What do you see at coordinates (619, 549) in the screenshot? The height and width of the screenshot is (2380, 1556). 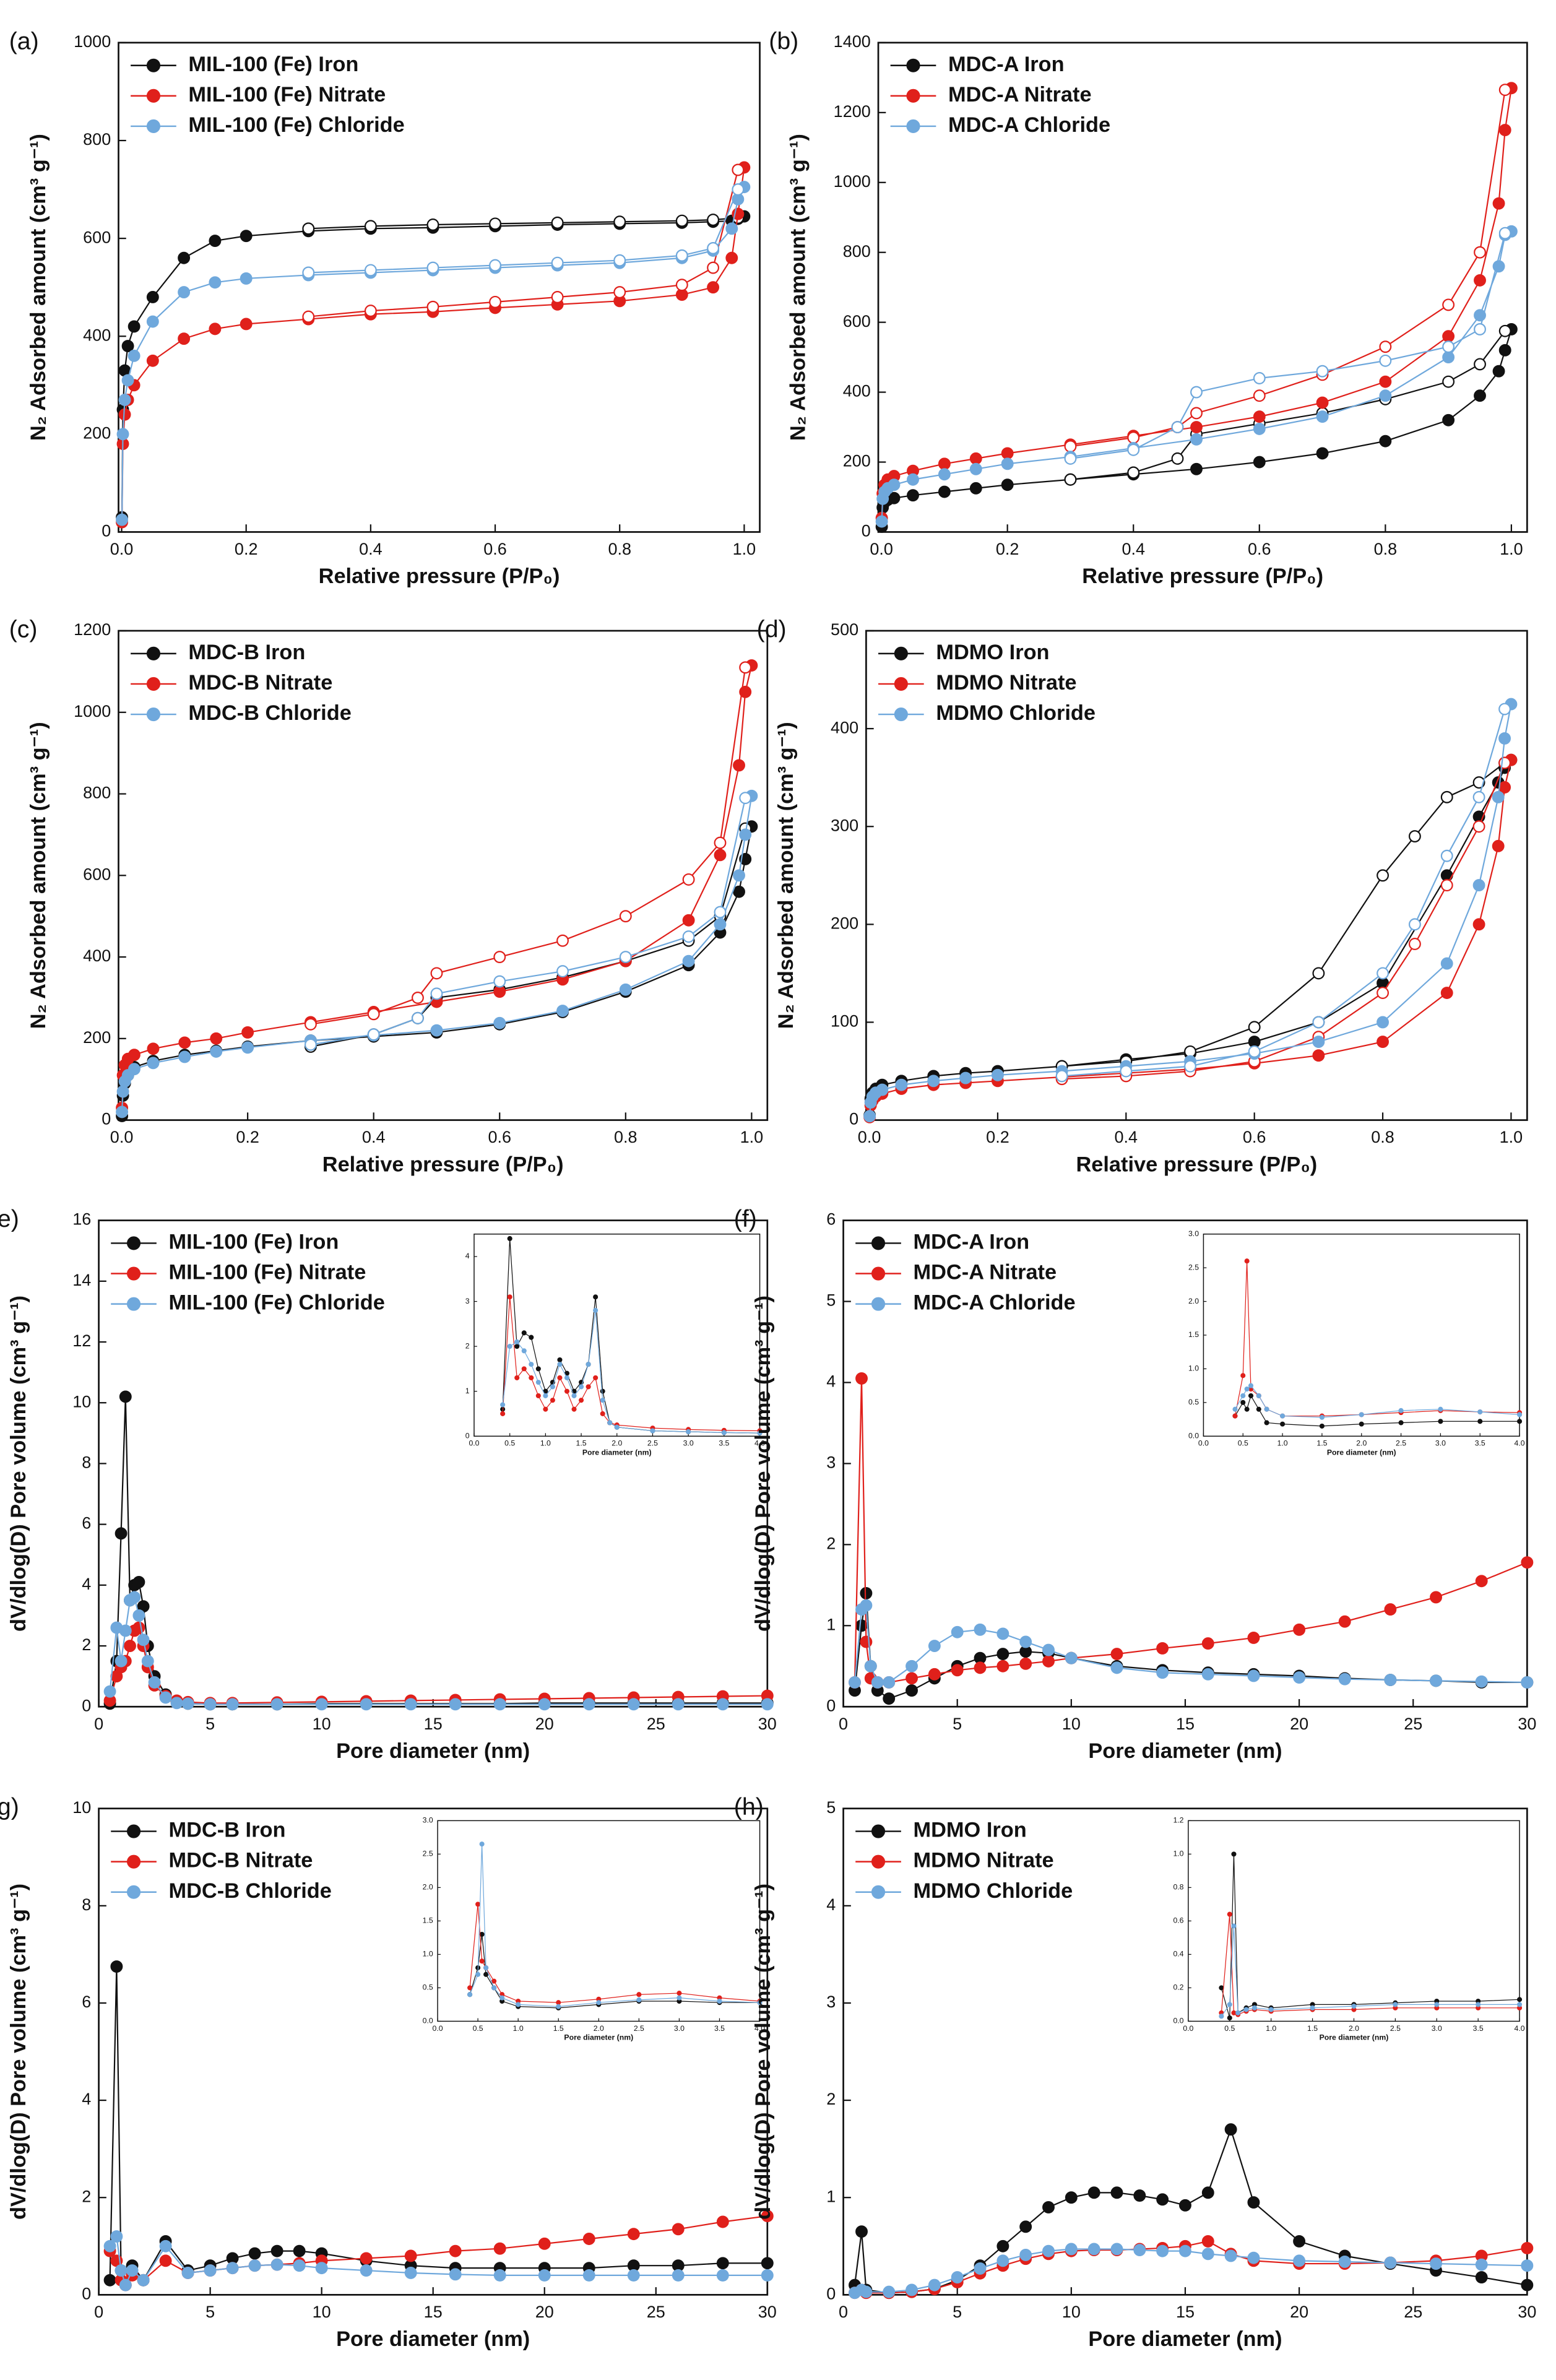 I see `x-tick-label: 0.8` at bounding box center [619, 549].